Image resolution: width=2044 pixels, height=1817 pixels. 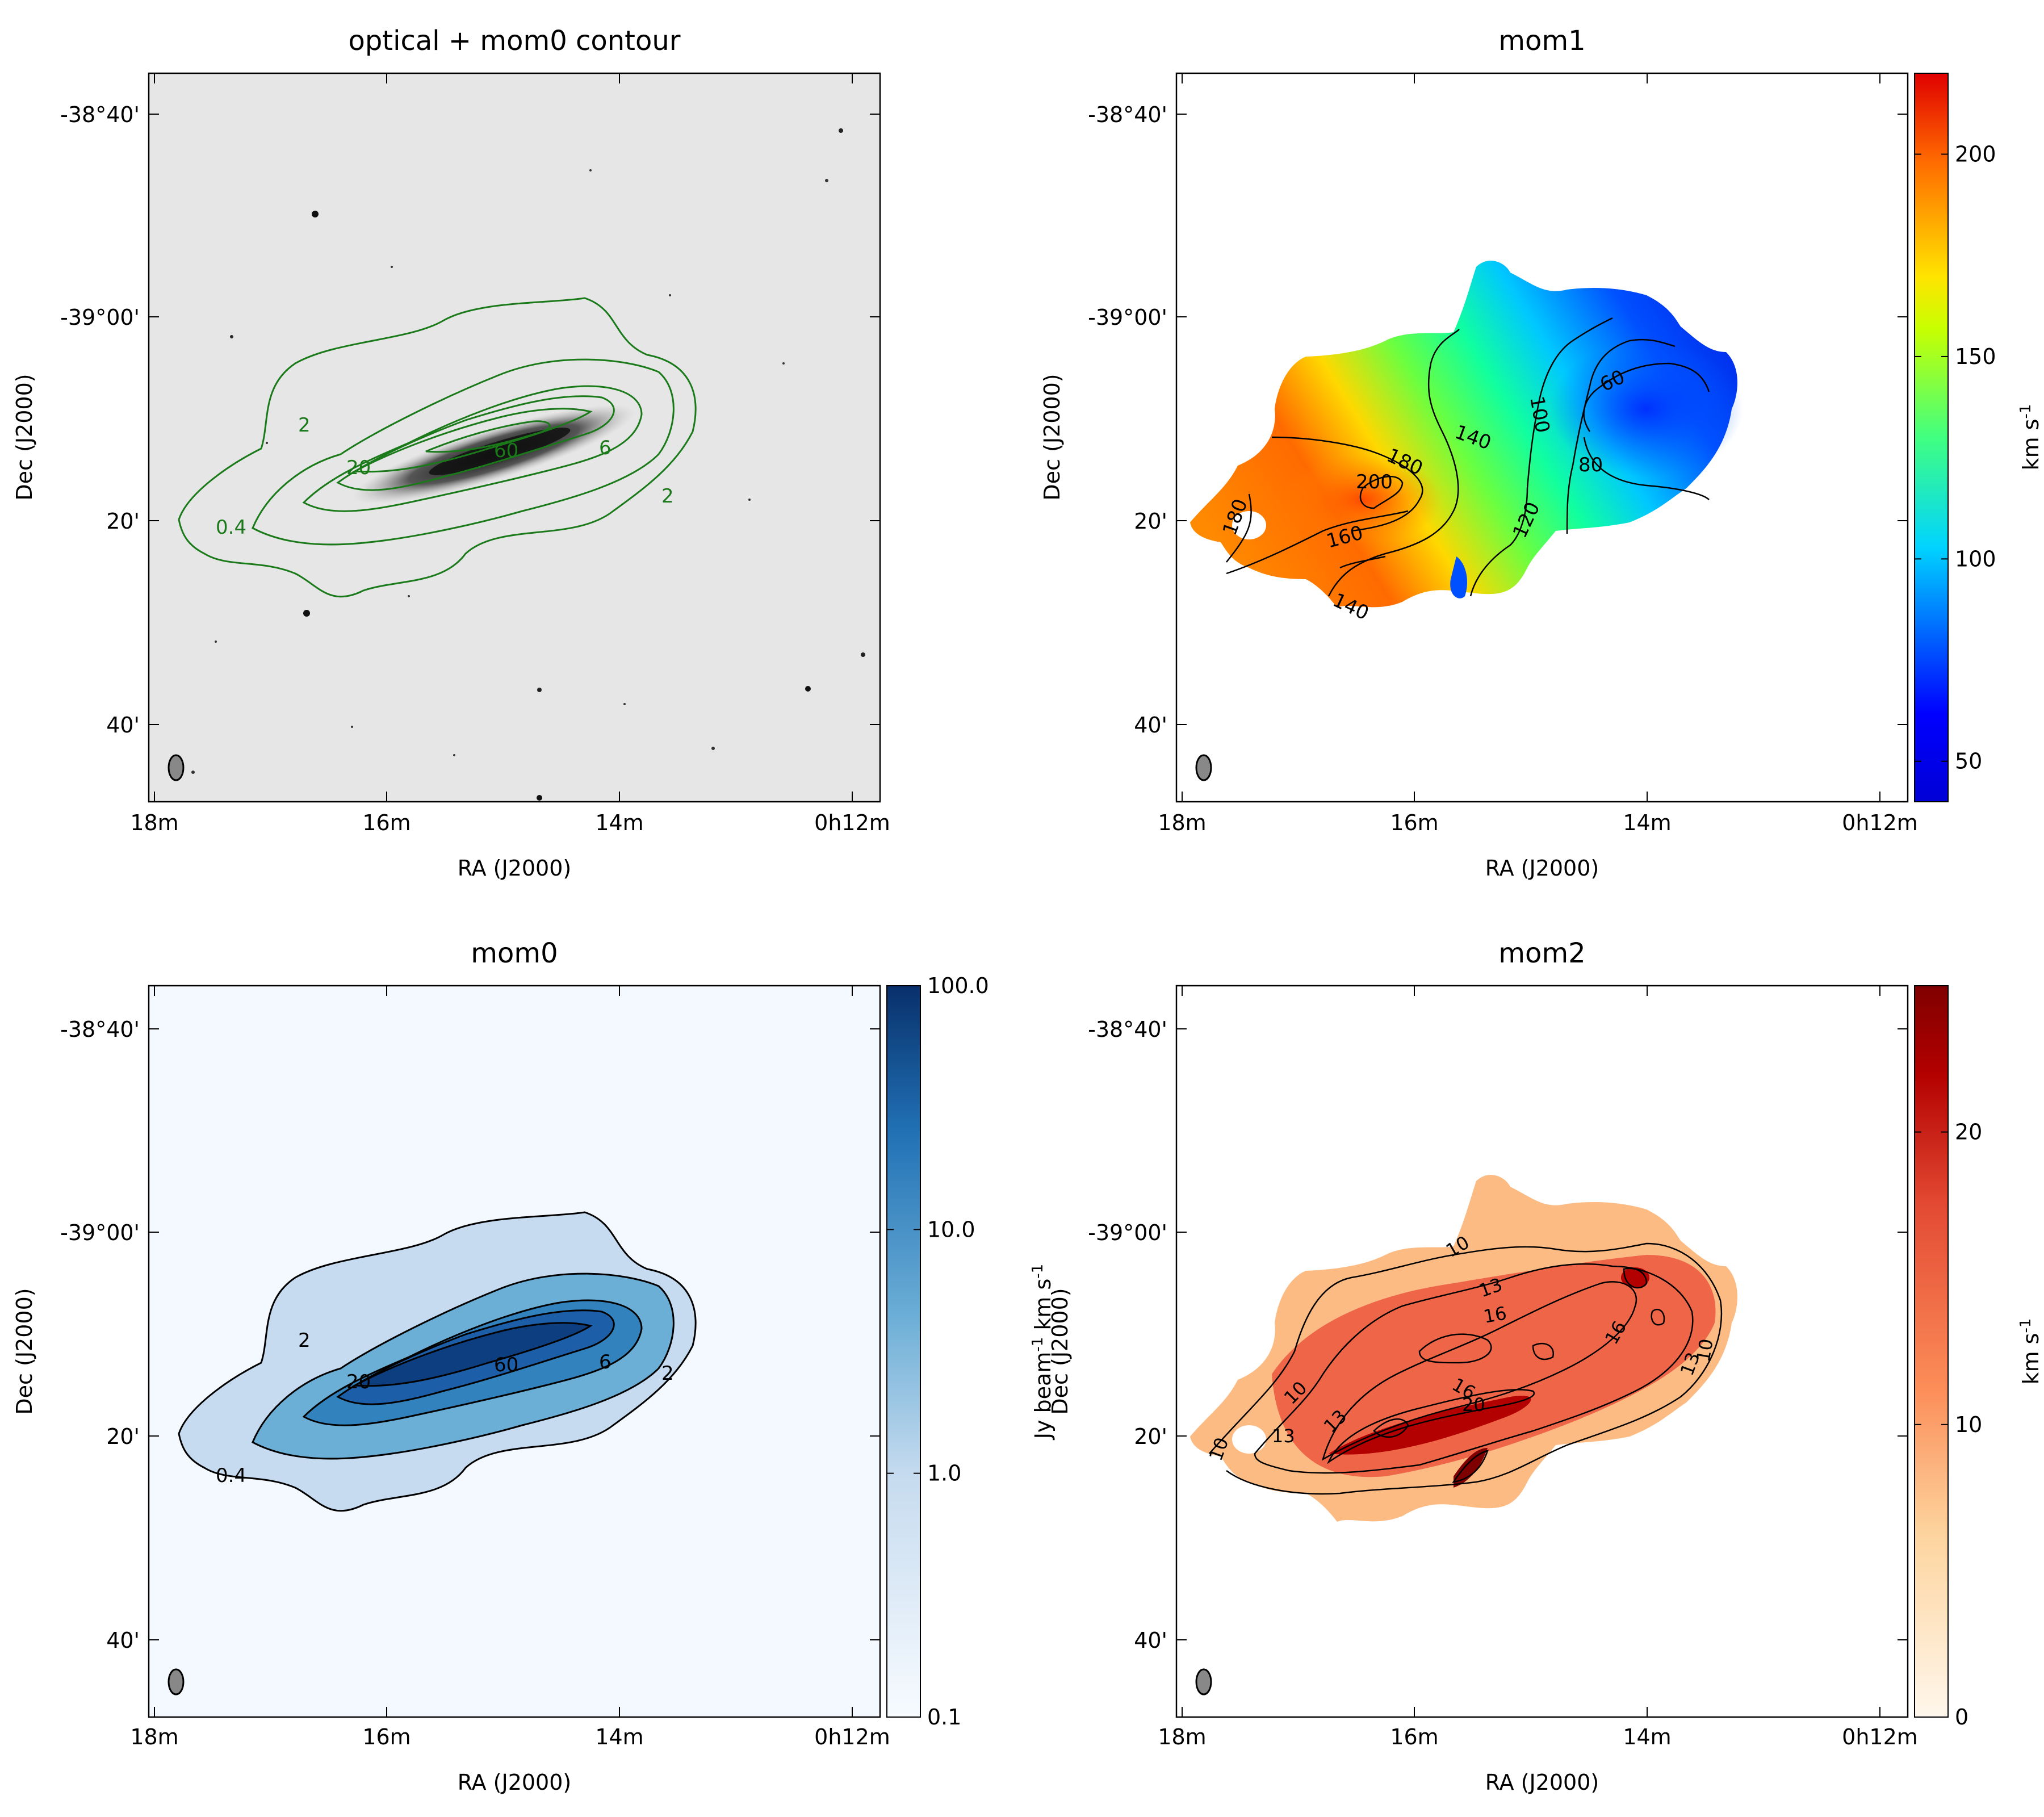 I want to click on optical-frame, so click(x=514, y=438).